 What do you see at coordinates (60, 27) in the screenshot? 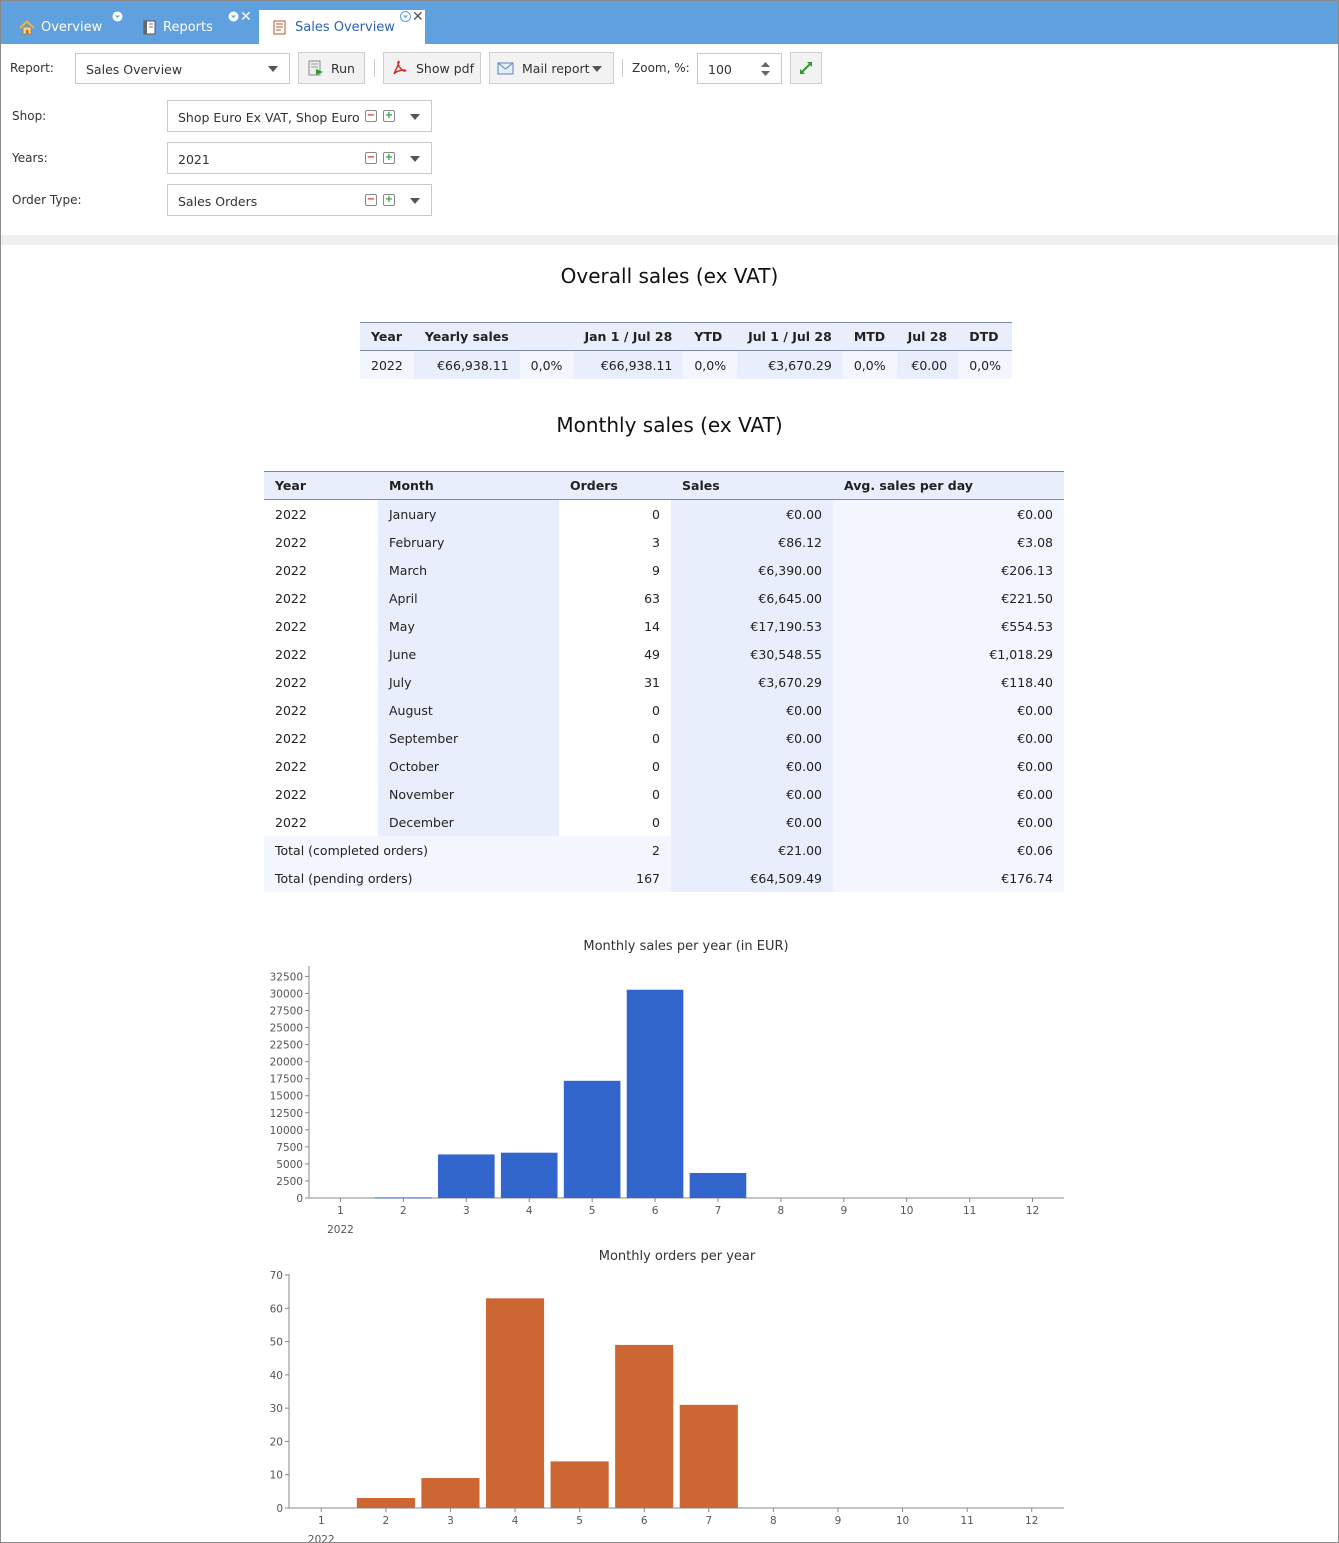
I see `tab-overview: Overview` at bounding box center [60, 27].